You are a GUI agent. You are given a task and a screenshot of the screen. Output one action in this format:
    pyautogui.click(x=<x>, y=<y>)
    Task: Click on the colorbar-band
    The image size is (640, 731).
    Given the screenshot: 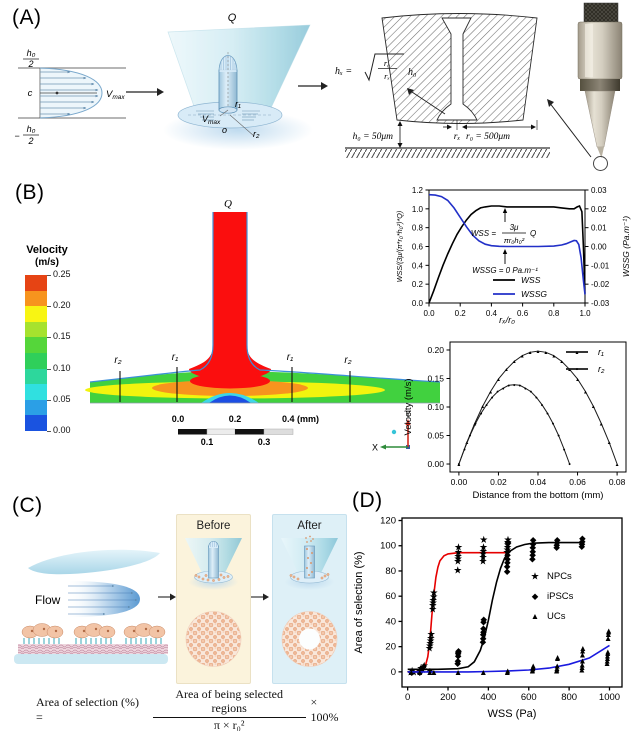 What is the action you would take?
    pyautogui.click(x=36, y=360)
    